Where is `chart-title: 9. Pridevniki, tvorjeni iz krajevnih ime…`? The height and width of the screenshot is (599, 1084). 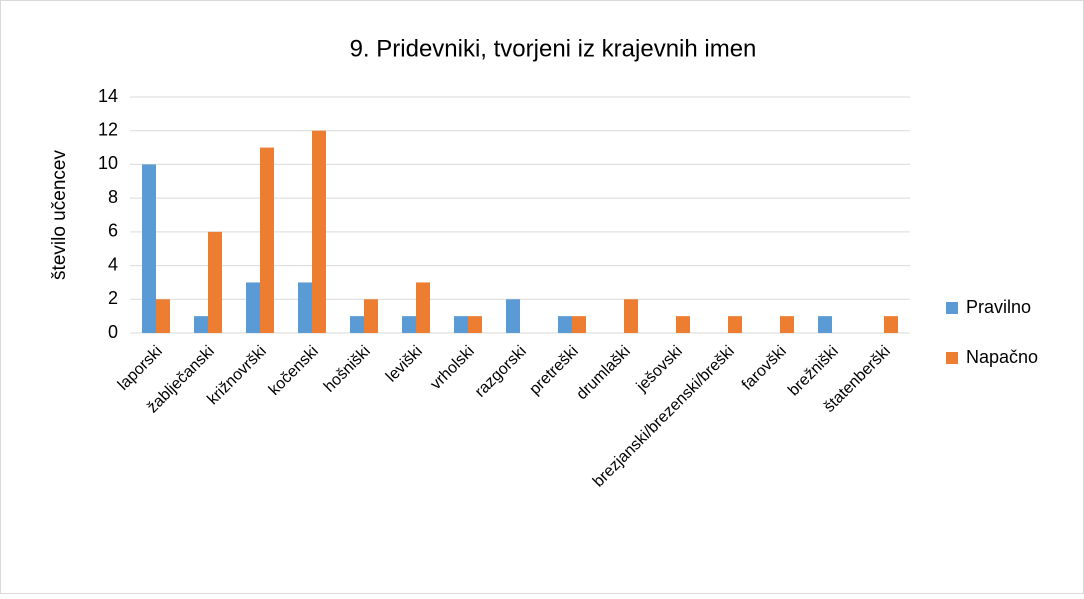
chart-title: 9. Pridevniki, tvorjeni iz krajevnih ime… is located at coordinates (553, 48).